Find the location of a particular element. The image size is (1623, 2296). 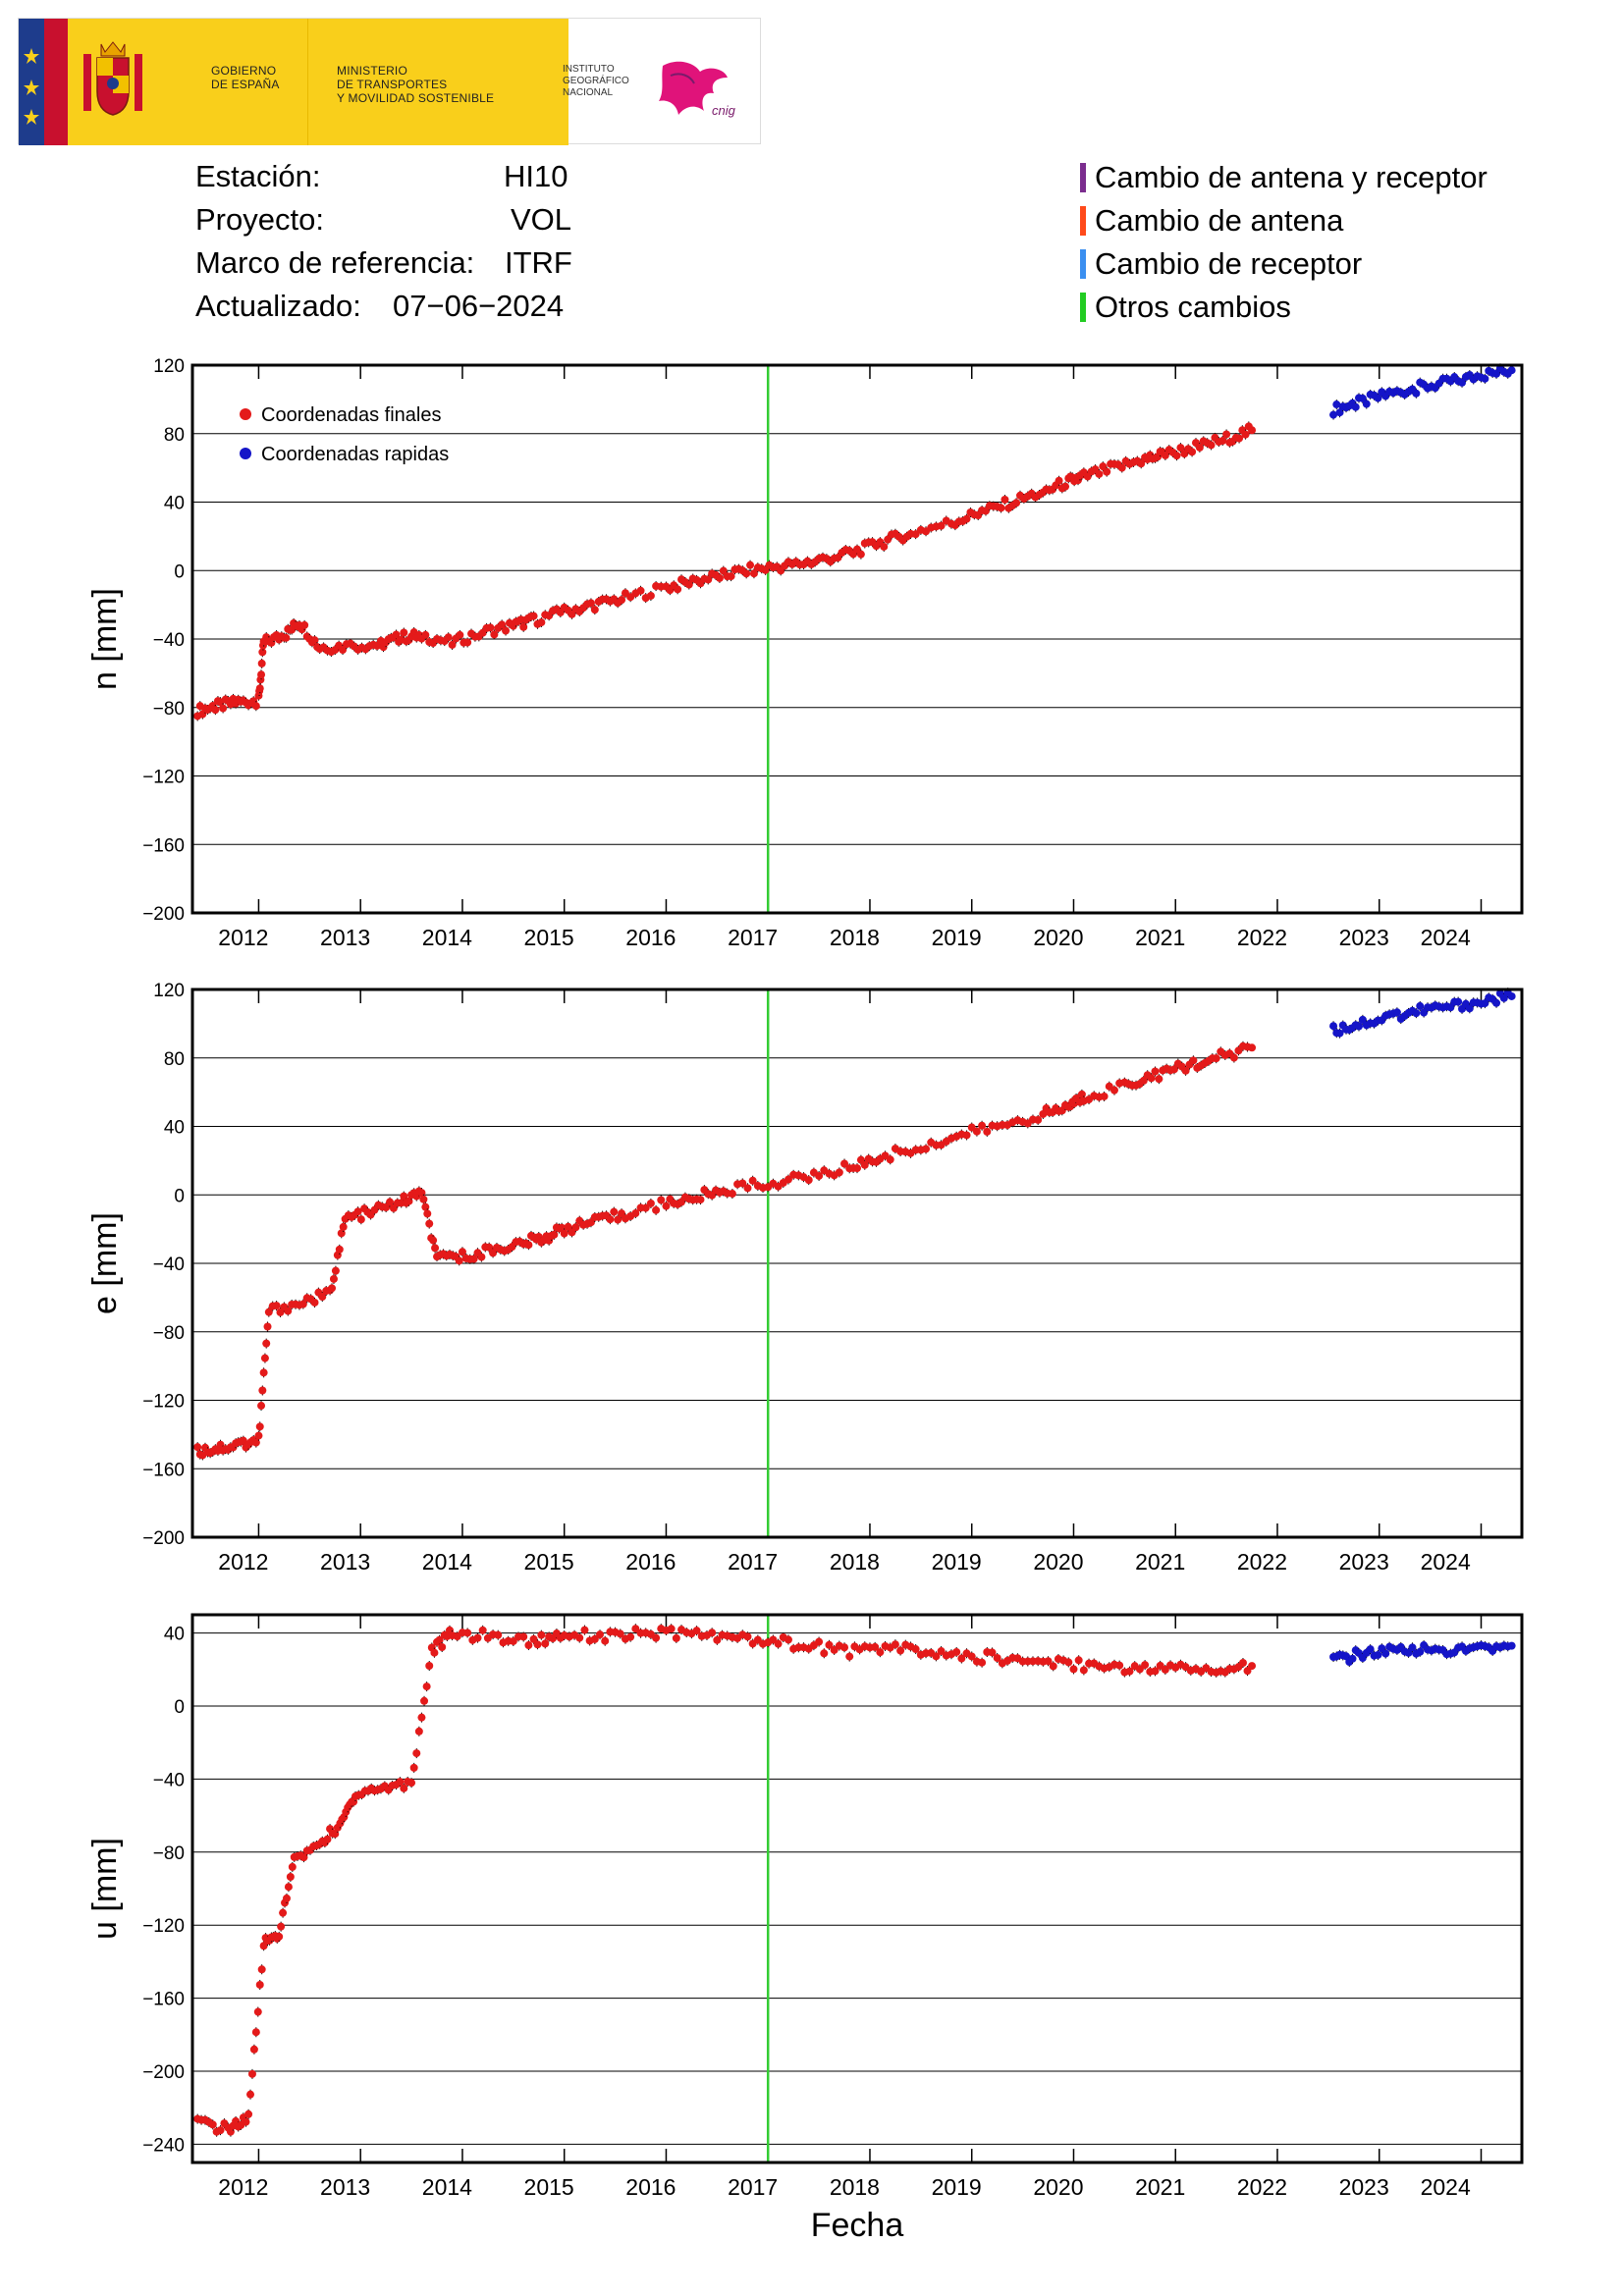

x-tick-label: 2020 is located at coordinates (1058, 937).